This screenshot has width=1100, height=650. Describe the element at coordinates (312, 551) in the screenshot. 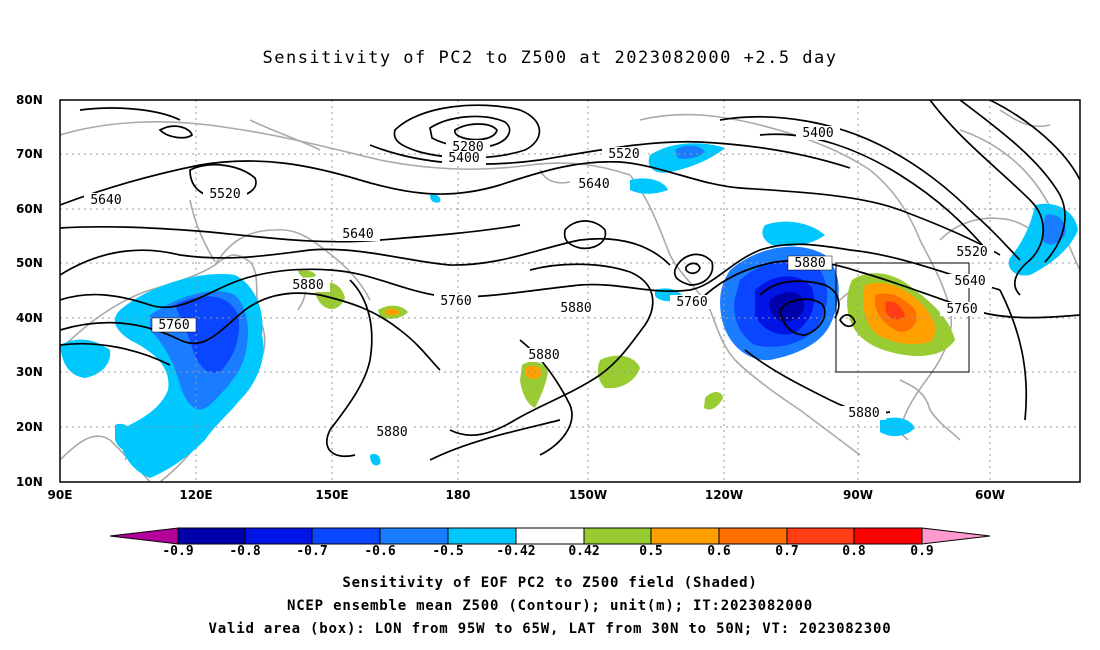

I see `colorbar-label: -0.7` at that location.